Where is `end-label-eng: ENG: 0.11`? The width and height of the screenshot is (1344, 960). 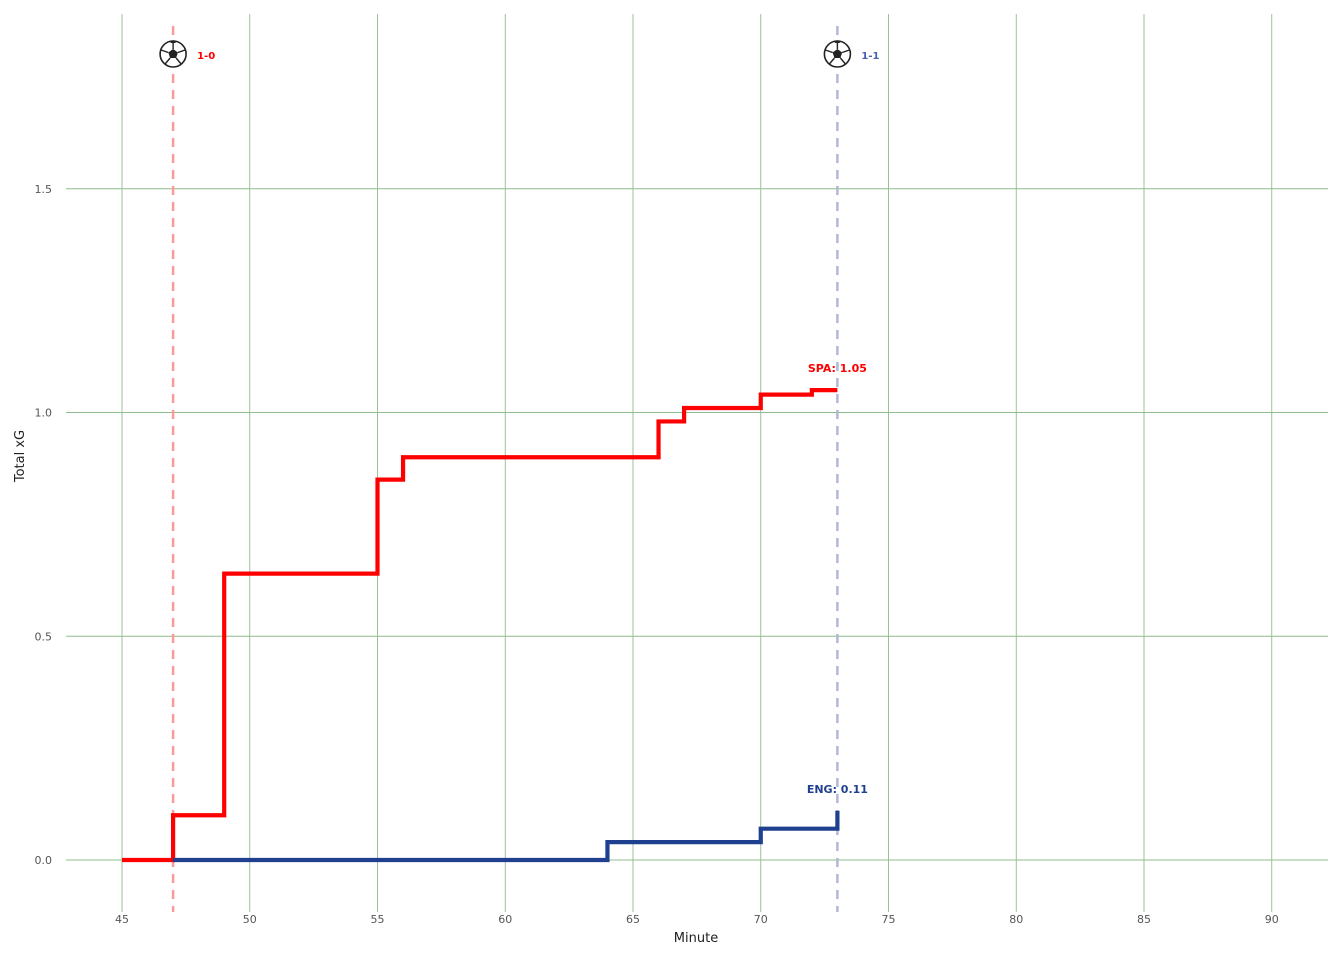 end-label-eng: ENG: 0.11 is located at coordinates (837, 789).